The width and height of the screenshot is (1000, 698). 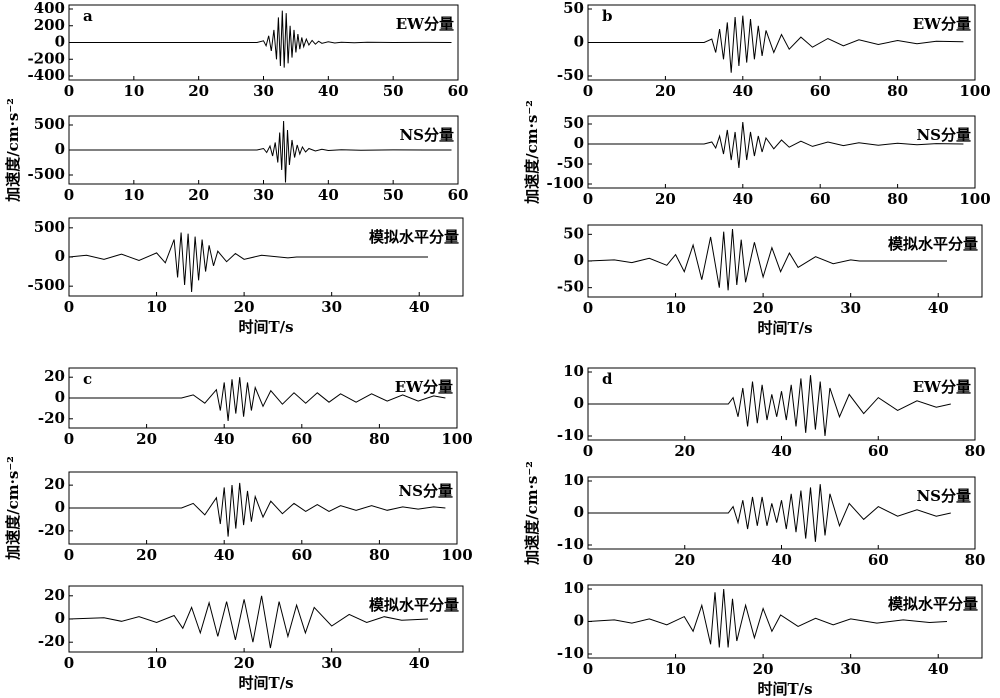 I want to click on y-tick-label: 500, so click(x=49, y=124).